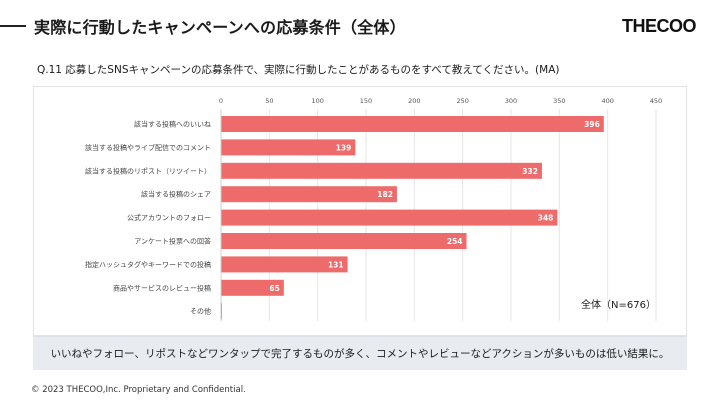 The width and height of the screenshot is (720, 405). What do you see at coordinates (220, 27) in the screenshot?
I see `page-title: 実際に行動したキャンペーンへの応募条件（全体）` at bounding box center [220, 27].